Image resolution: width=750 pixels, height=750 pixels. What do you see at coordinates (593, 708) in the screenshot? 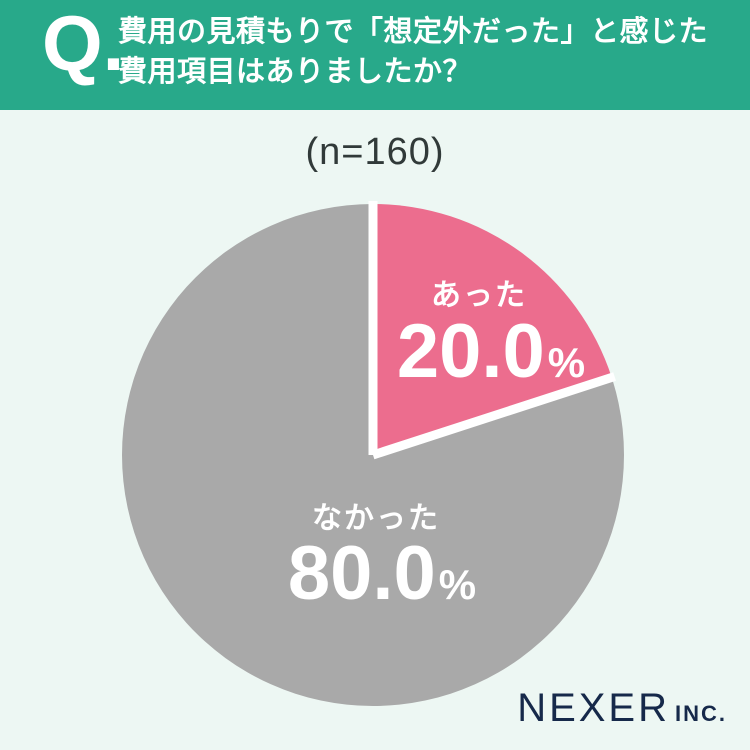
I see `nexer-logo-brand: NEXER` at bounding box center [593, 708].